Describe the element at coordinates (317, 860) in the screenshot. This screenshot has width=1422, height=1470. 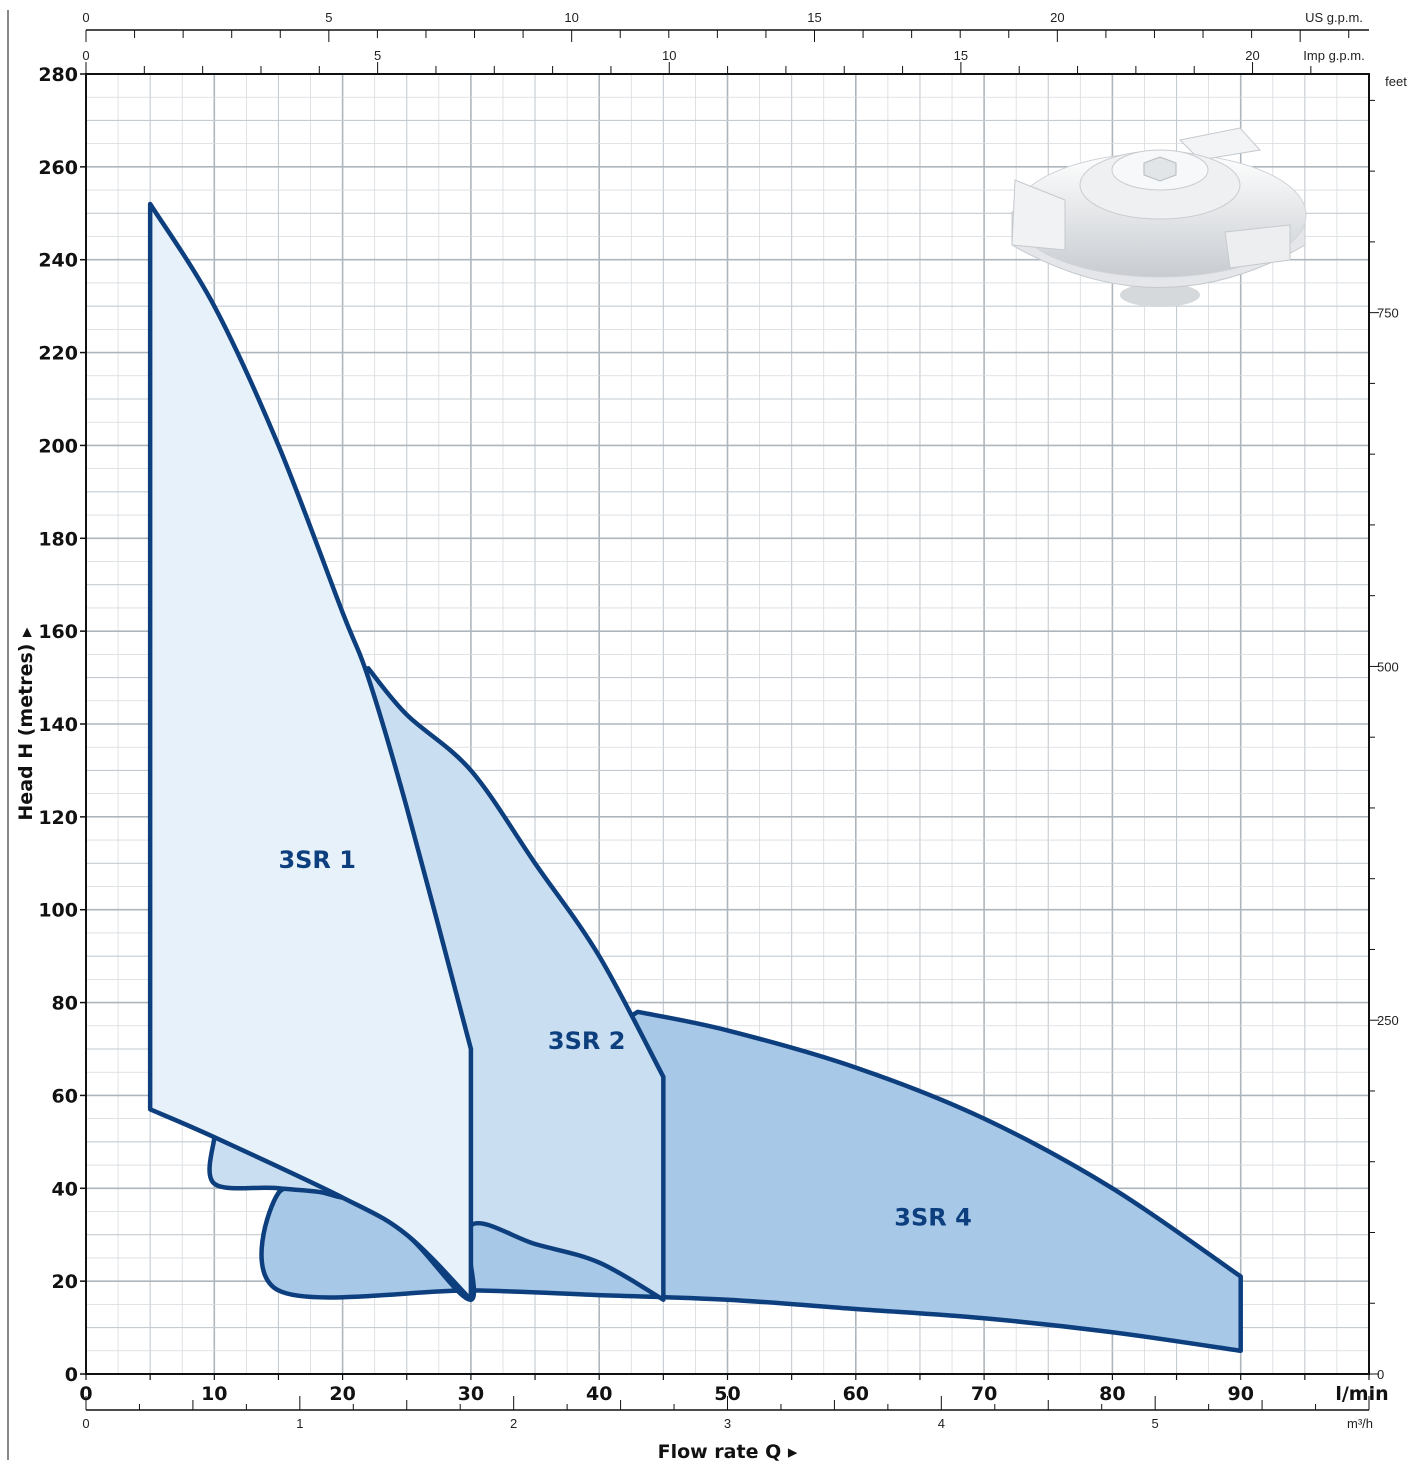
I see `series-label: 3SR 1` at that location.